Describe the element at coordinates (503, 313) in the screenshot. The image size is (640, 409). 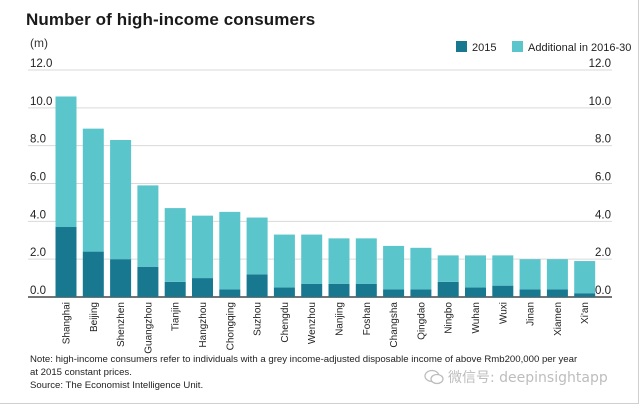
I see `x-category-label: Wuxi` at that location.